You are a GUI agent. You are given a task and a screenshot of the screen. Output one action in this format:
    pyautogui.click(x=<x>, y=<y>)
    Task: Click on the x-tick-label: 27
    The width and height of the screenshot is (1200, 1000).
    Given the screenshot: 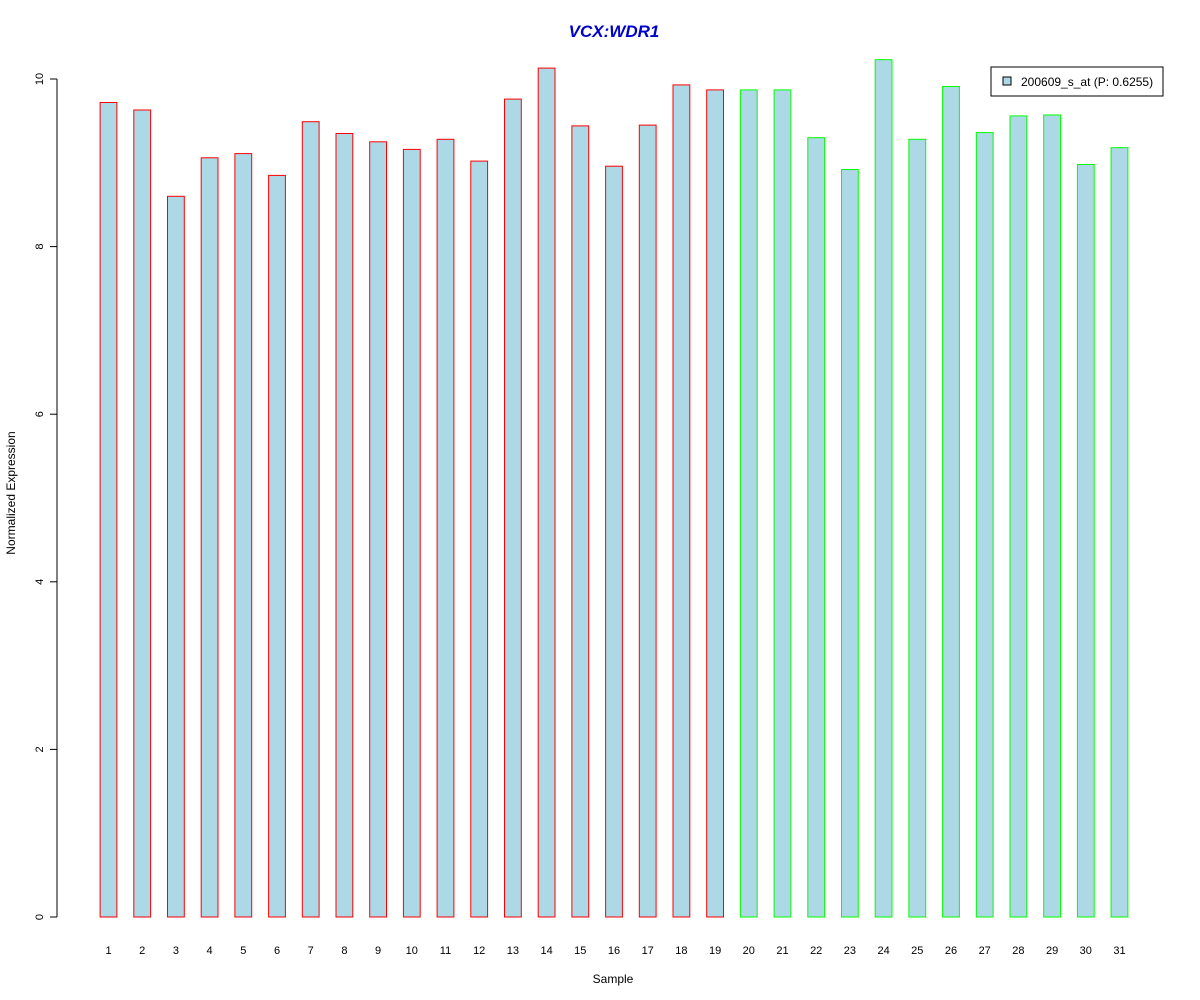 What is the action you would take?
    pyautogui.click(x=985, y=951)
    